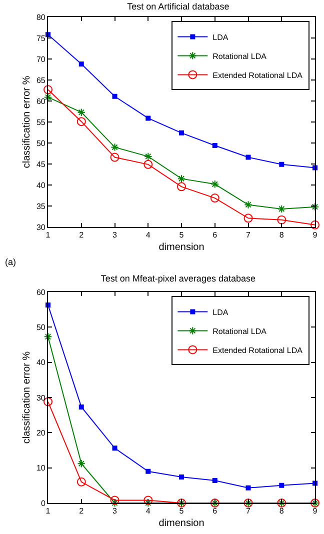  Describe the element at coordinates (10, 262) in the screenshot. I see `text: (a)` at that location.